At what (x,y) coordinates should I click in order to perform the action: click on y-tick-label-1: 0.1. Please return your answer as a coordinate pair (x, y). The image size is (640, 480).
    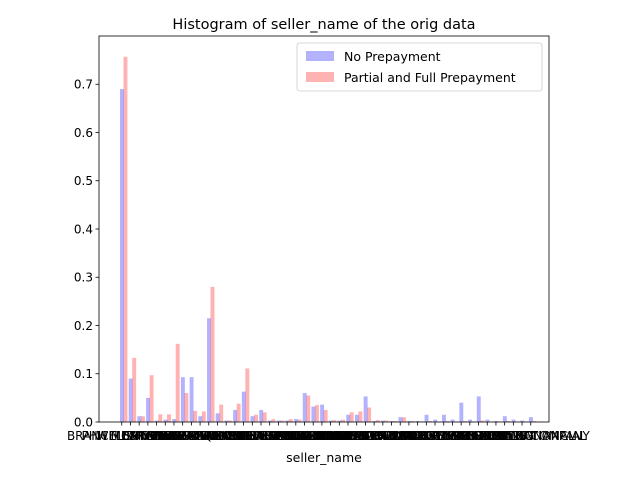
    Looking at the image, I should click on (83, 374).